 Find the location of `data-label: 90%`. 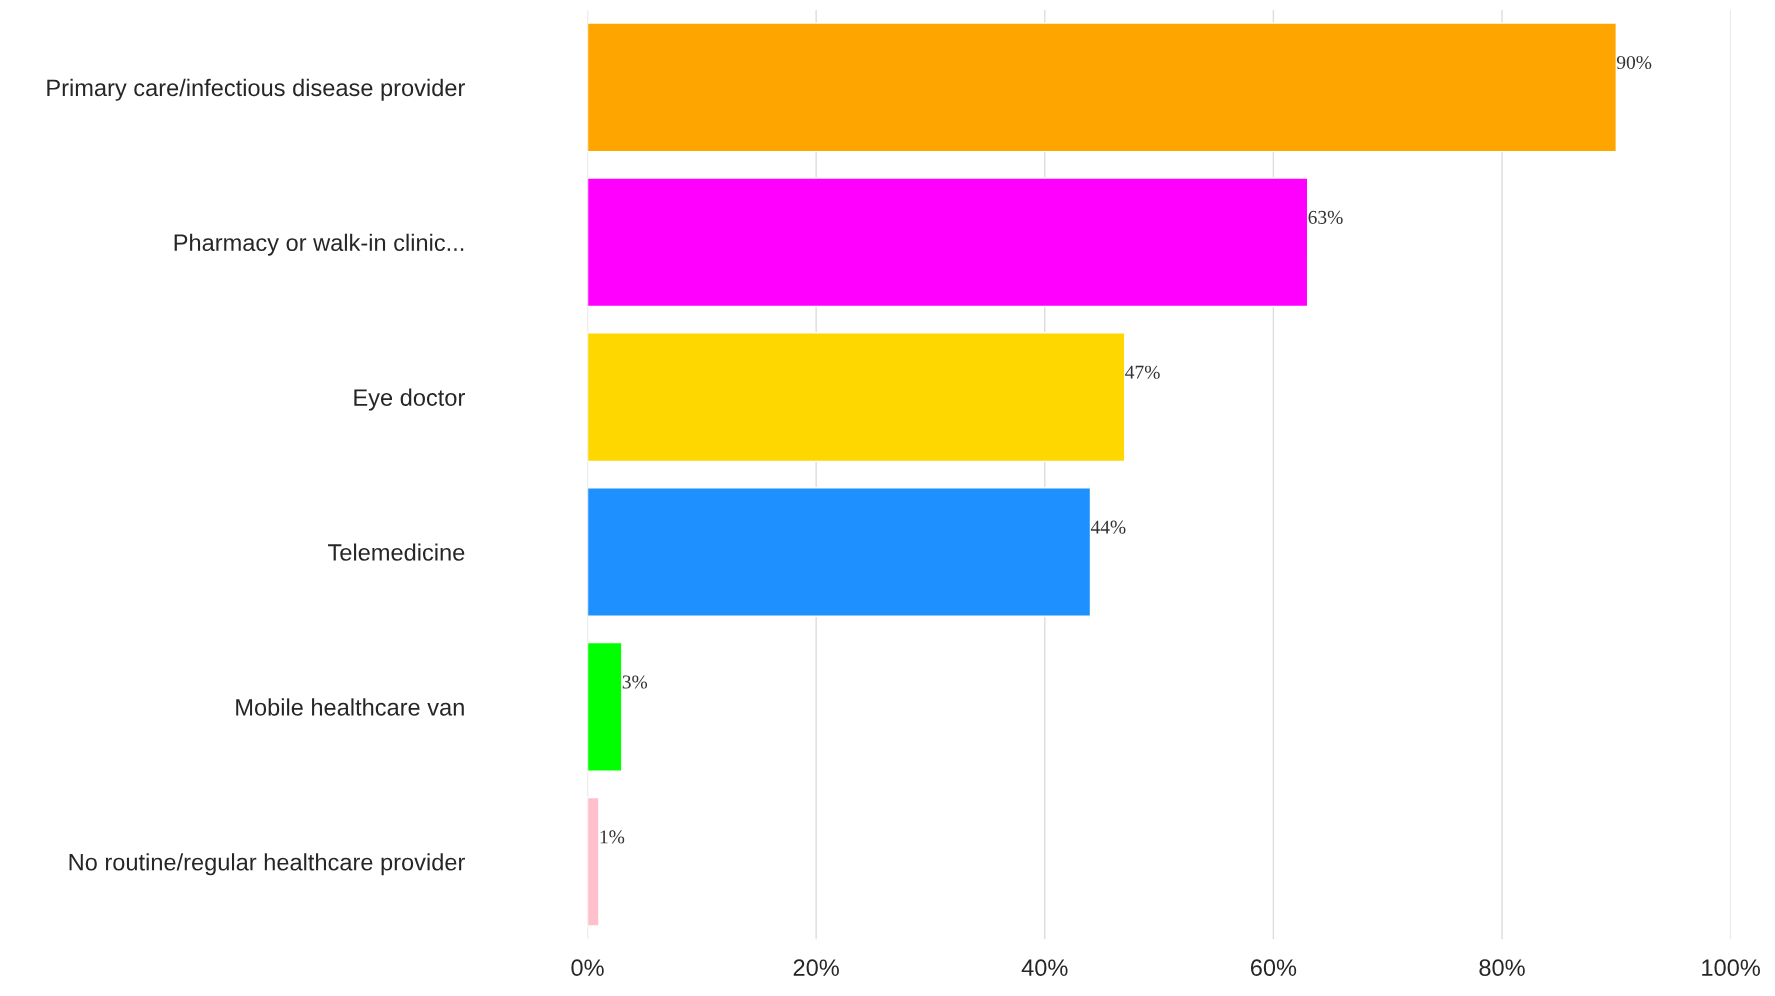

data-label: 90% is located at coordinates (1634, 62).